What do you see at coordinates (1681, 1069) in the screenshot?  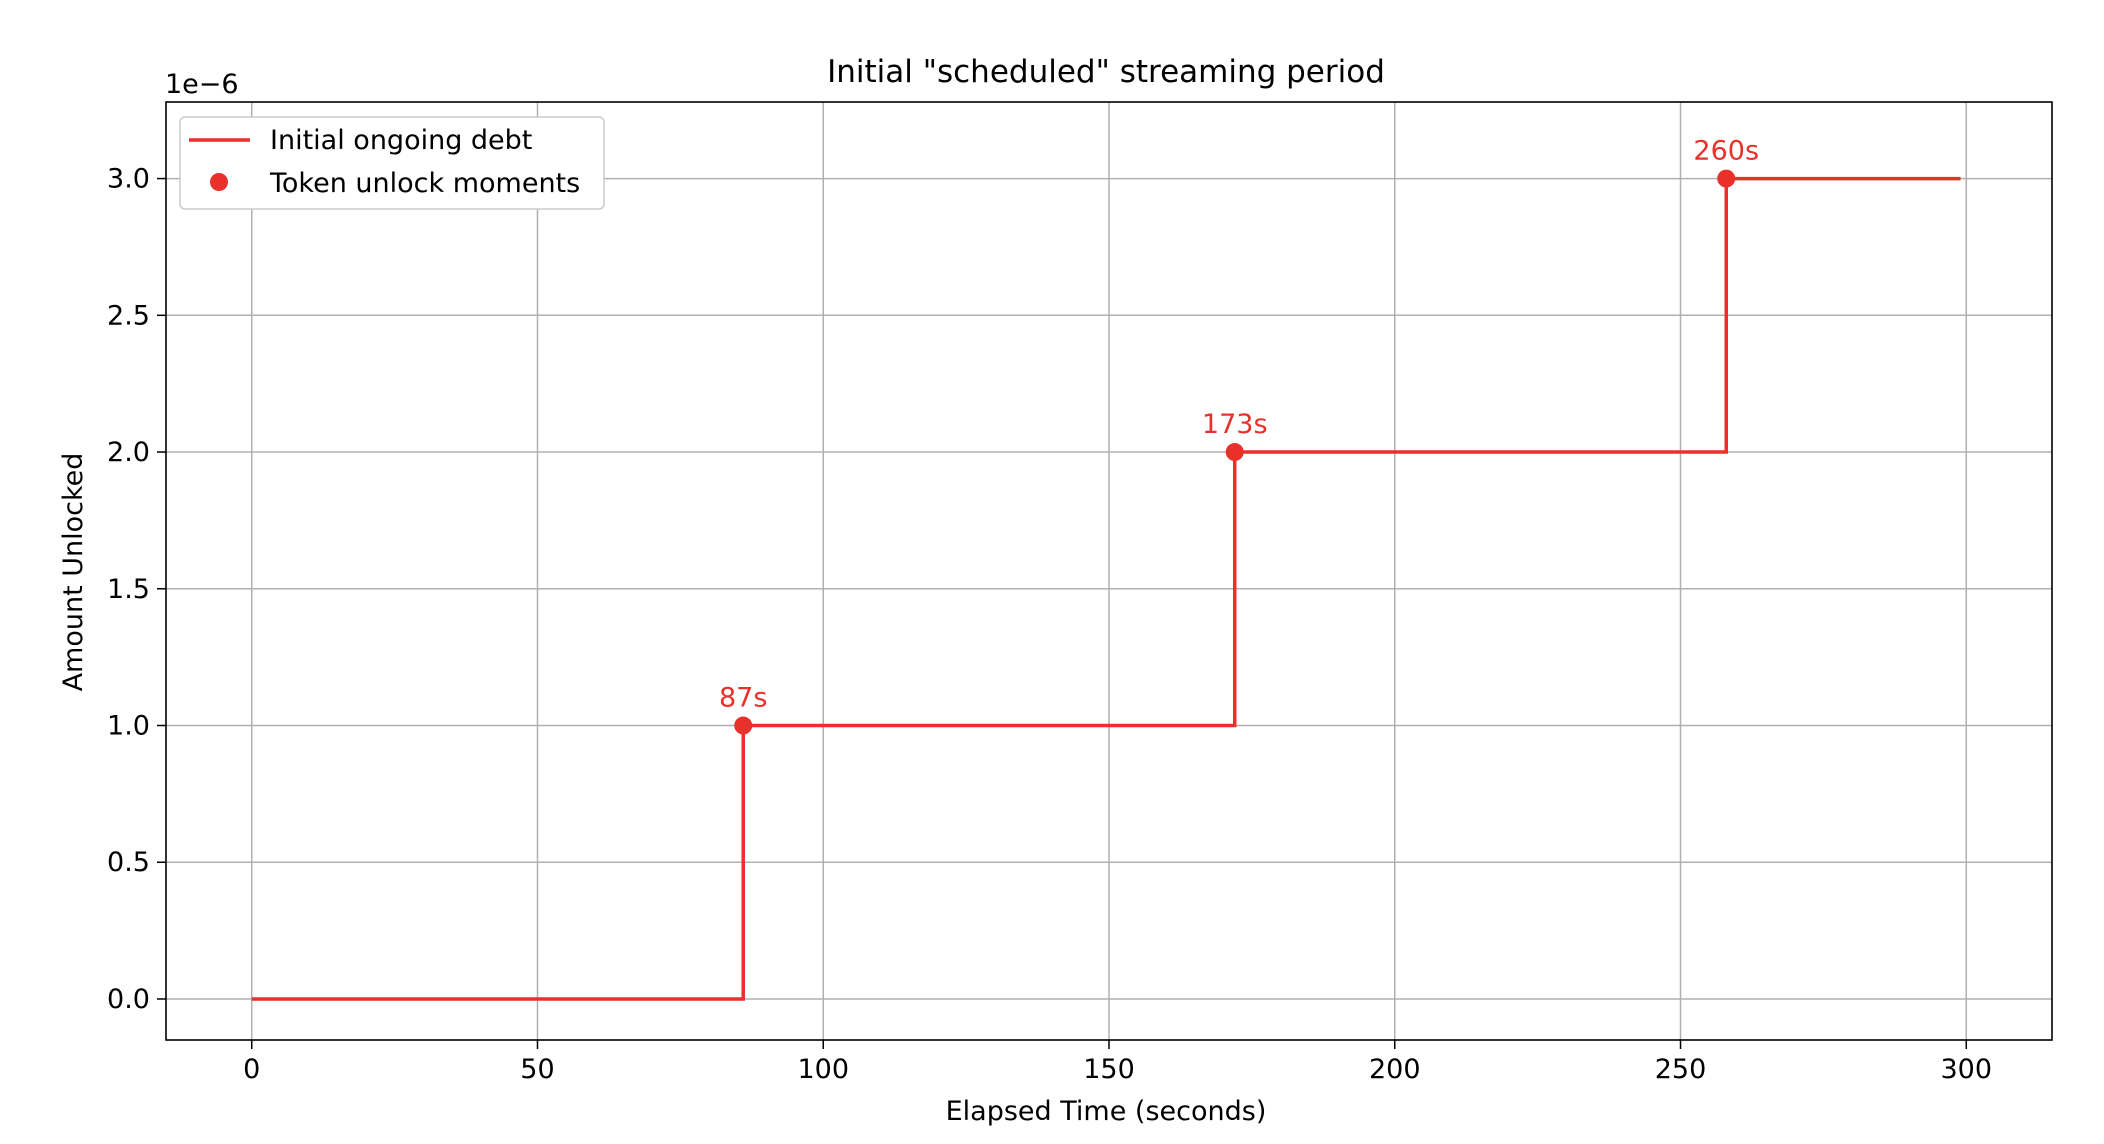 I see `x-tick-label: 250` at bounding box center [1681, 1069].